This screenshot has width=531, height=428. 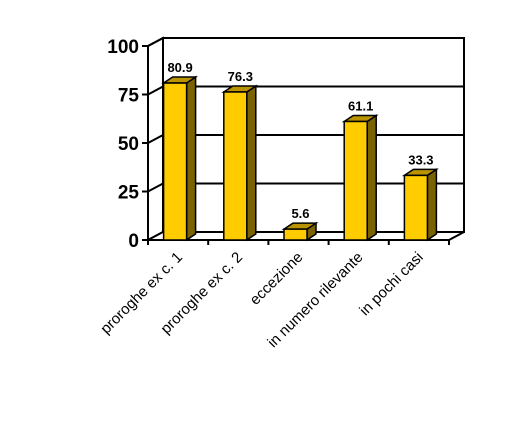 I want to click on y-tick-label: 25, so click(x=129, y=193).